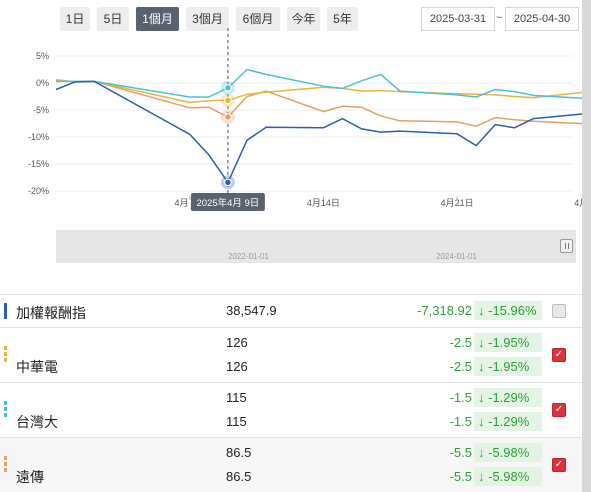  Describe the element at coordinates (38, 164) in the screenshot. I see `y-tick-label: -15%` at that location.